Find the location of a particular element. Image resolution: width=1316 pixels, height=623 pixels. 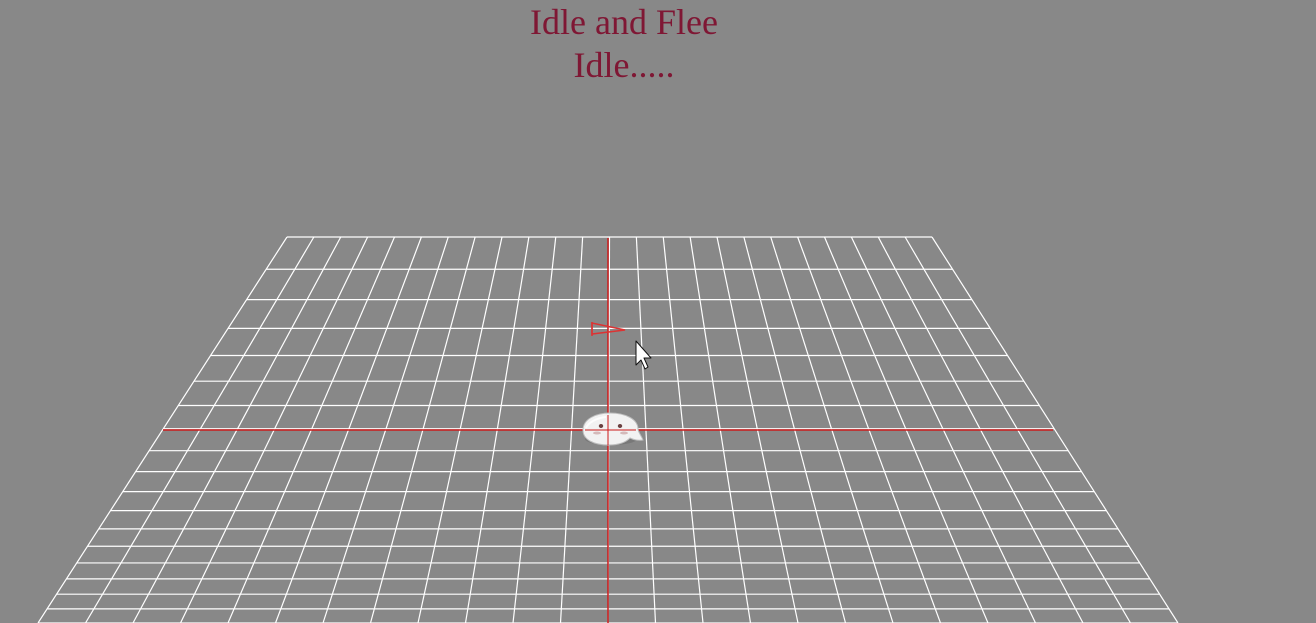

mouse-pointer-icon is located at coordinates (643, 355).